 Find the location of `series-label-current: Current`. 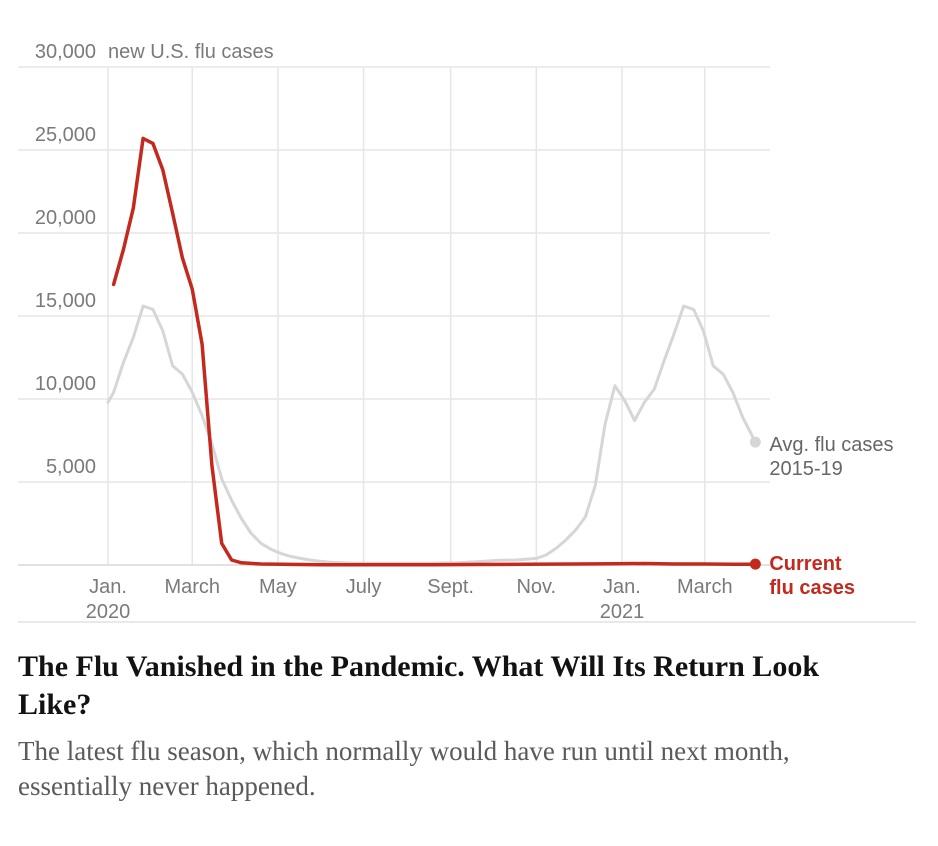

series-label-current: Current is located at coordinates (805, 564).